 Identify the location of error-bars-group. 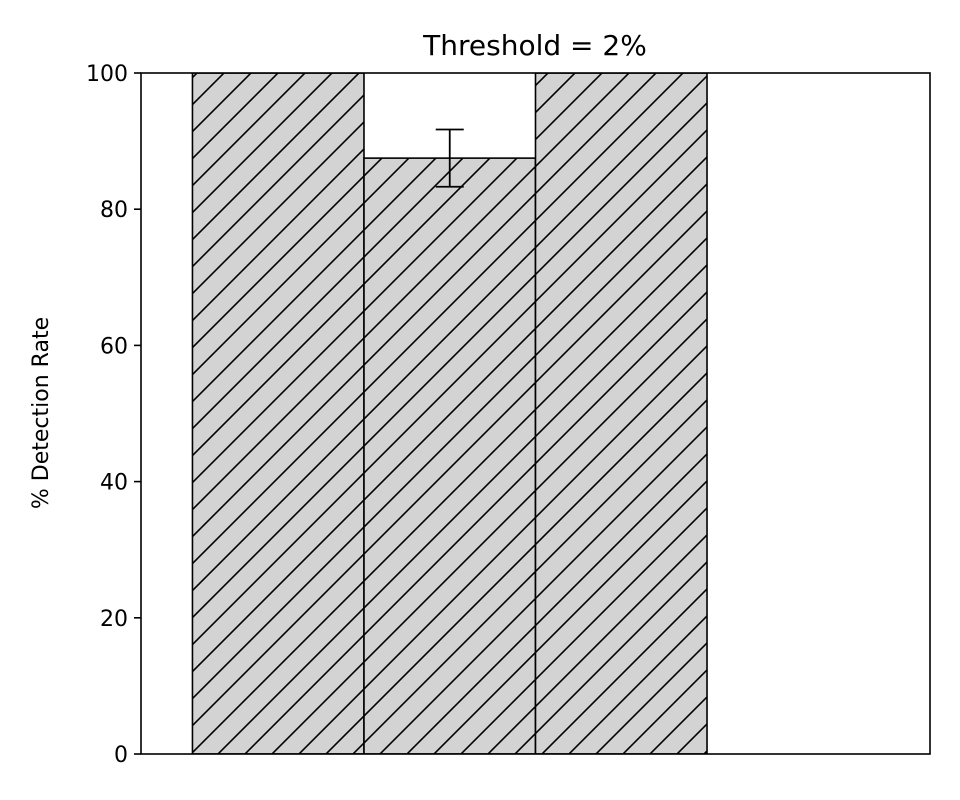
(449, 158).